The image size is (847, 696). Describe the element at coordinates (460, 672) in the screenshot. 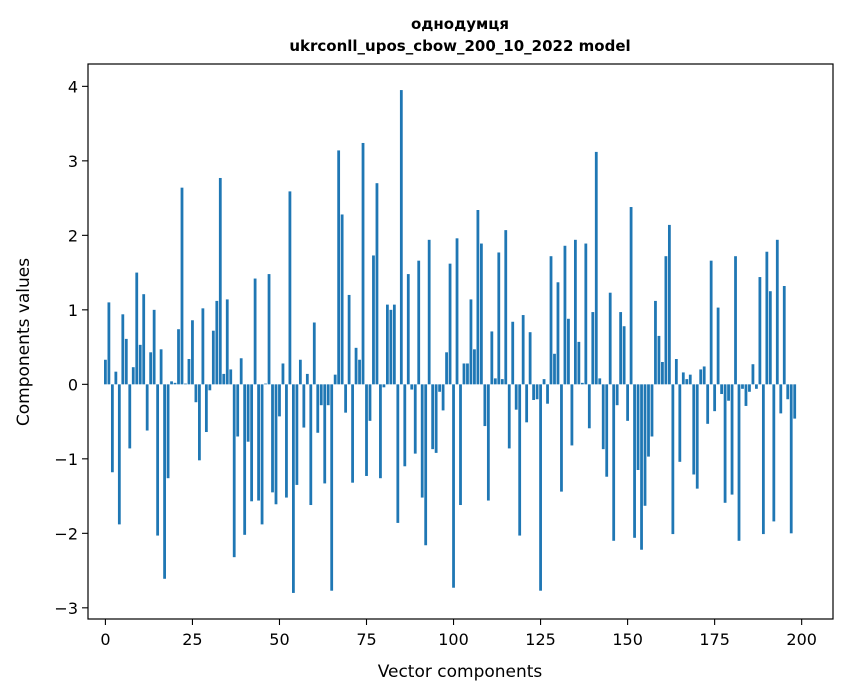

I see `x-axis-label: Vector components` at that location.